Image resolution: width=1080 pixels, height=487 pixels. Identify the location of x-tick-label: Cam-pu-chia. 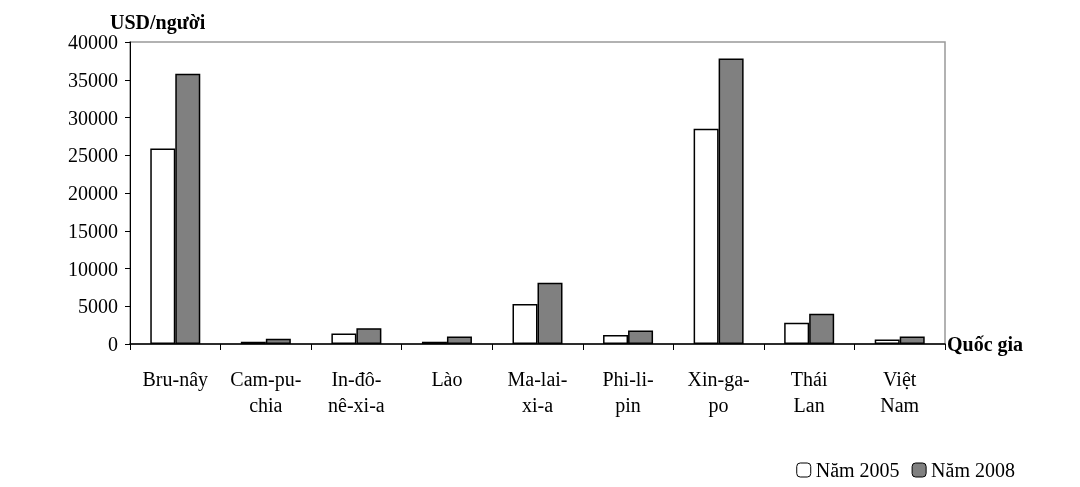
(266, 392).